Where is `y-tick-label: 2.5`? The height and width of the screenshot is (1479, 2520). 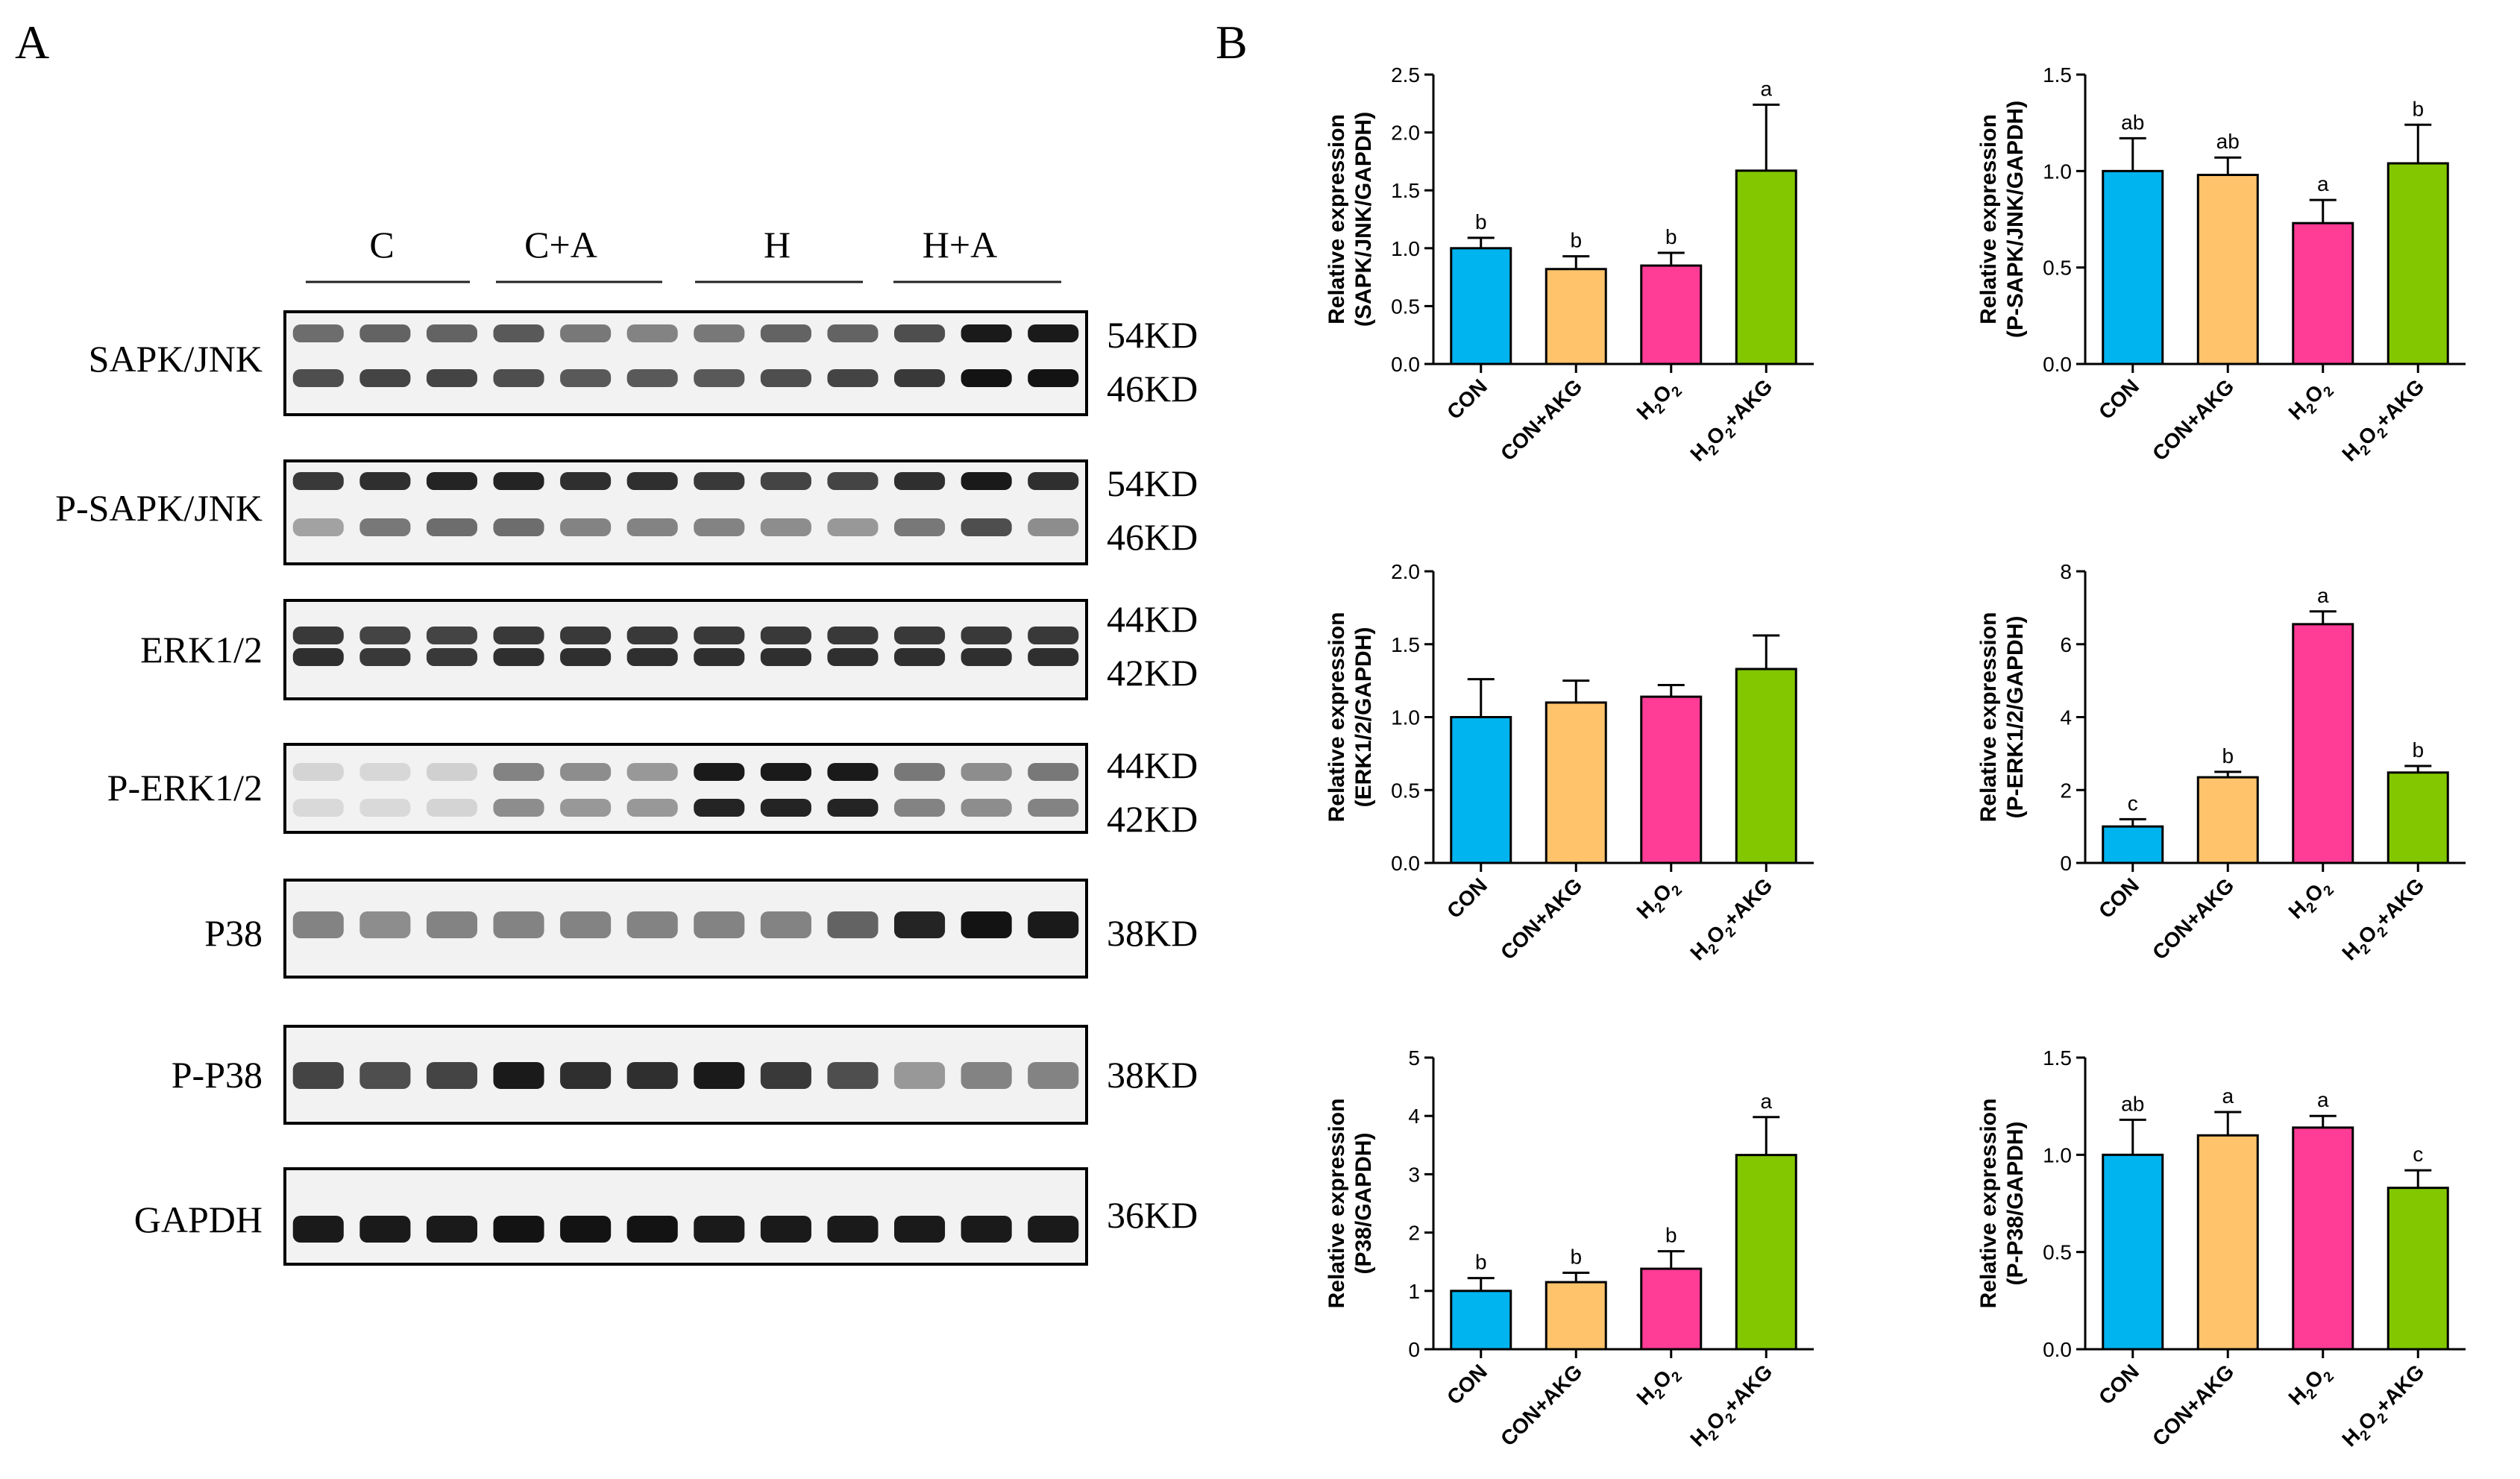 y-tick-label: 2.5 is located at coordinates (1405, 75).